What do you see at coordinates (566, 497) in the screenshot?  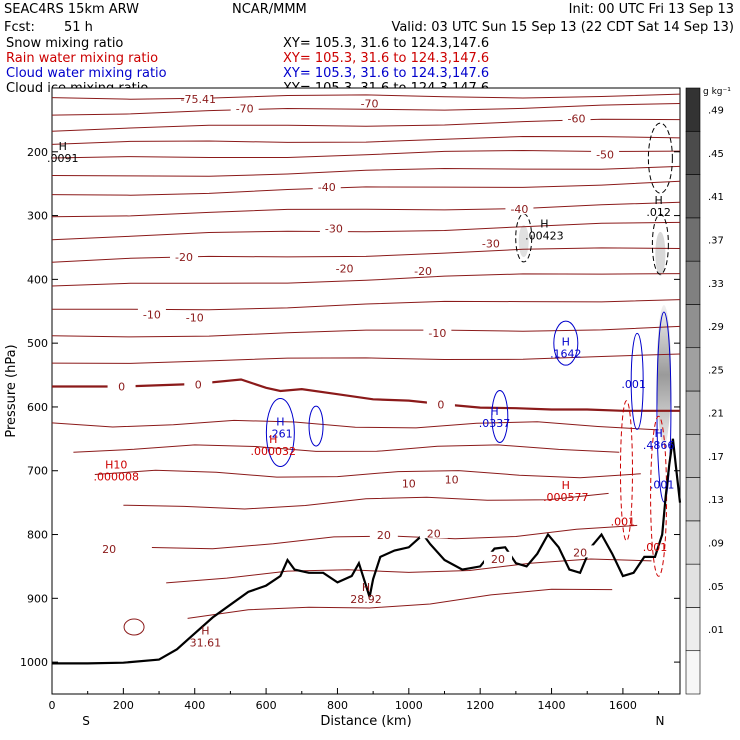 I see `extremum-value: .000577` at bounding box center [566, 497].